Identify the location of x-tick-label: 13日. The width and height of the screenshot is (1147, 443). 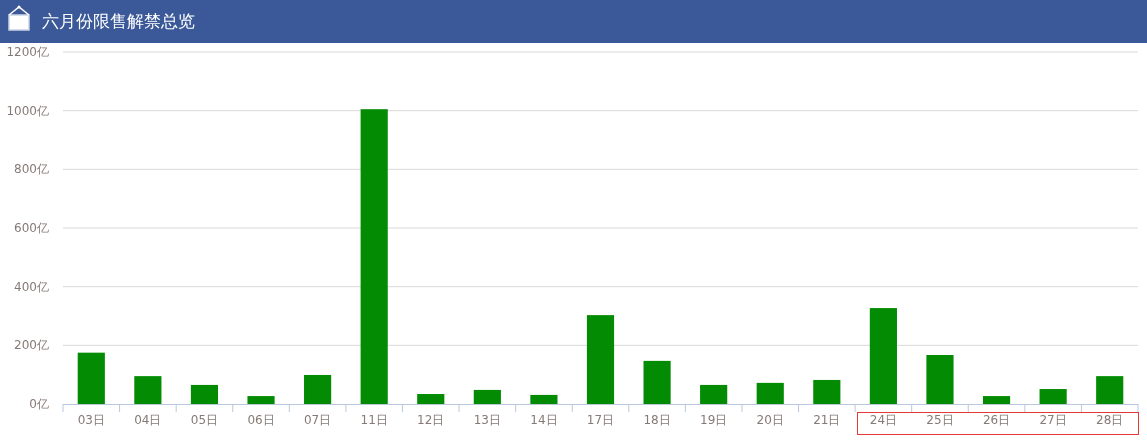
(487, 420).